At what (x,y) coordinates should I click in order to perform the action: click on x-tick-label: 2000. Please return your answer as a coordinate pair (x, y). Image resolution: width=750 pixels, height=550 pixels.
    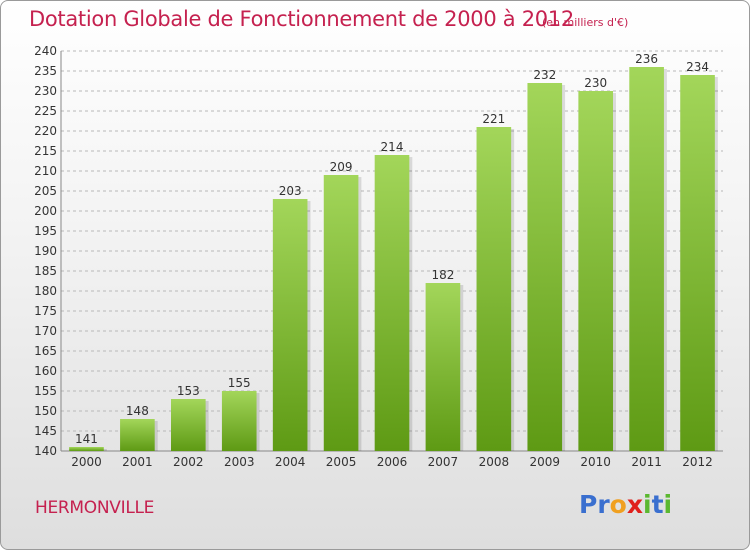
    Looking at the image, I should click on (86, 462).